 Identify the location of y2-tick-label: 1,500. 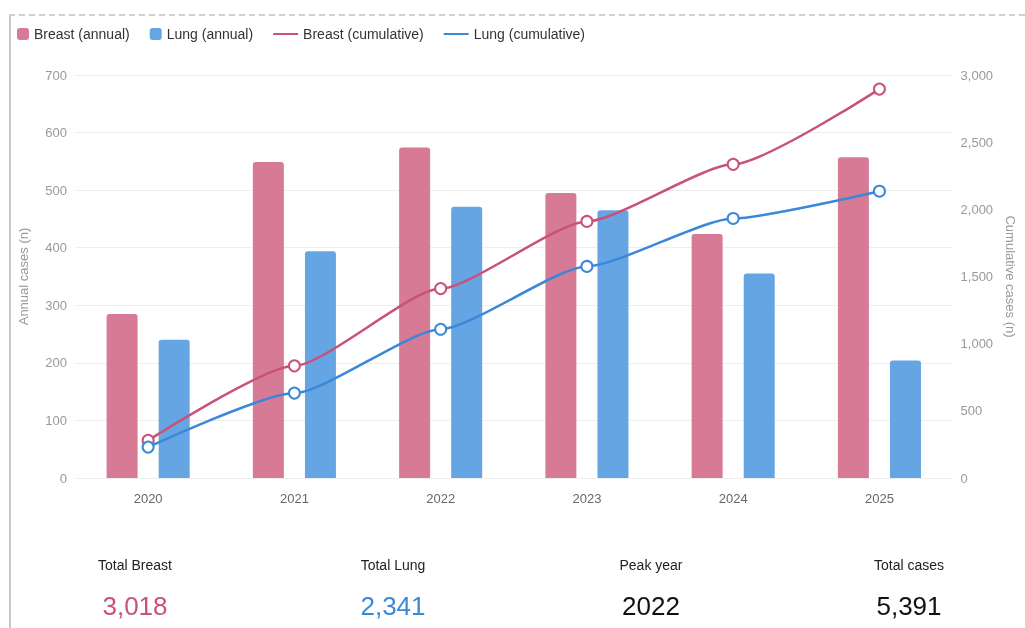
(977, 276).